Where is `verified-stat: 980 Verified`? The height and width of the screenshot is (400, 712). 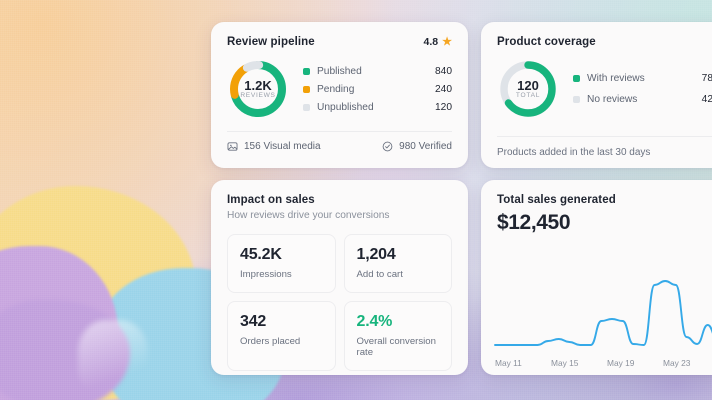
verified-stat: 980 Verified is located at coordinates (417, 146).